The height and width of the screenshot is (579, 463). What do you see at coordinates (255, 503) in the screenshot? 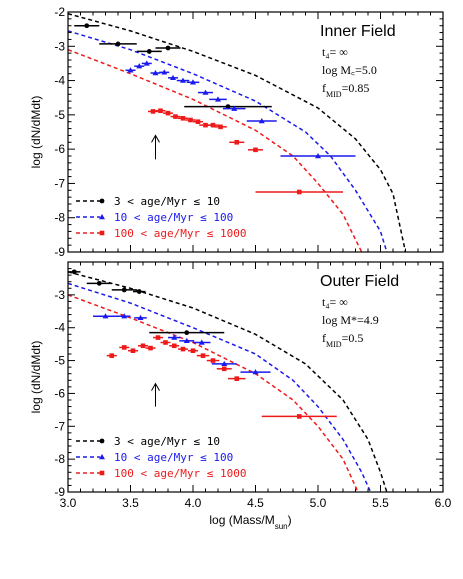
I see `x-tick-label: 4.5` at bounding box center [255, 503].